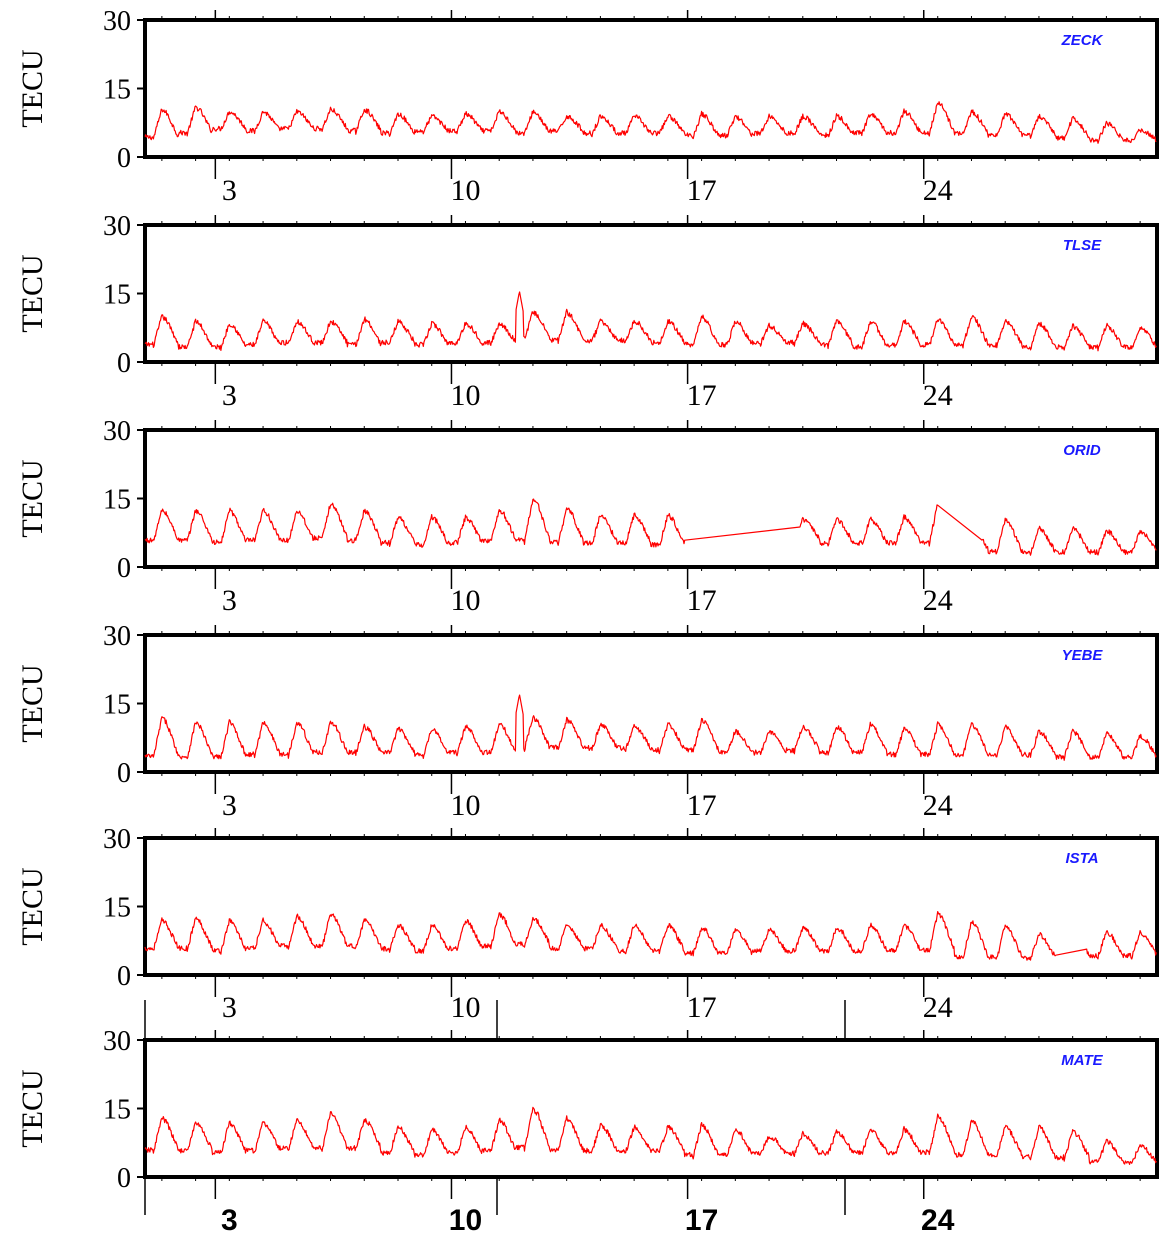  Describe the element at coordinates (1082, 245) in the screenshot. I see `station-label: TLSE` at that location.